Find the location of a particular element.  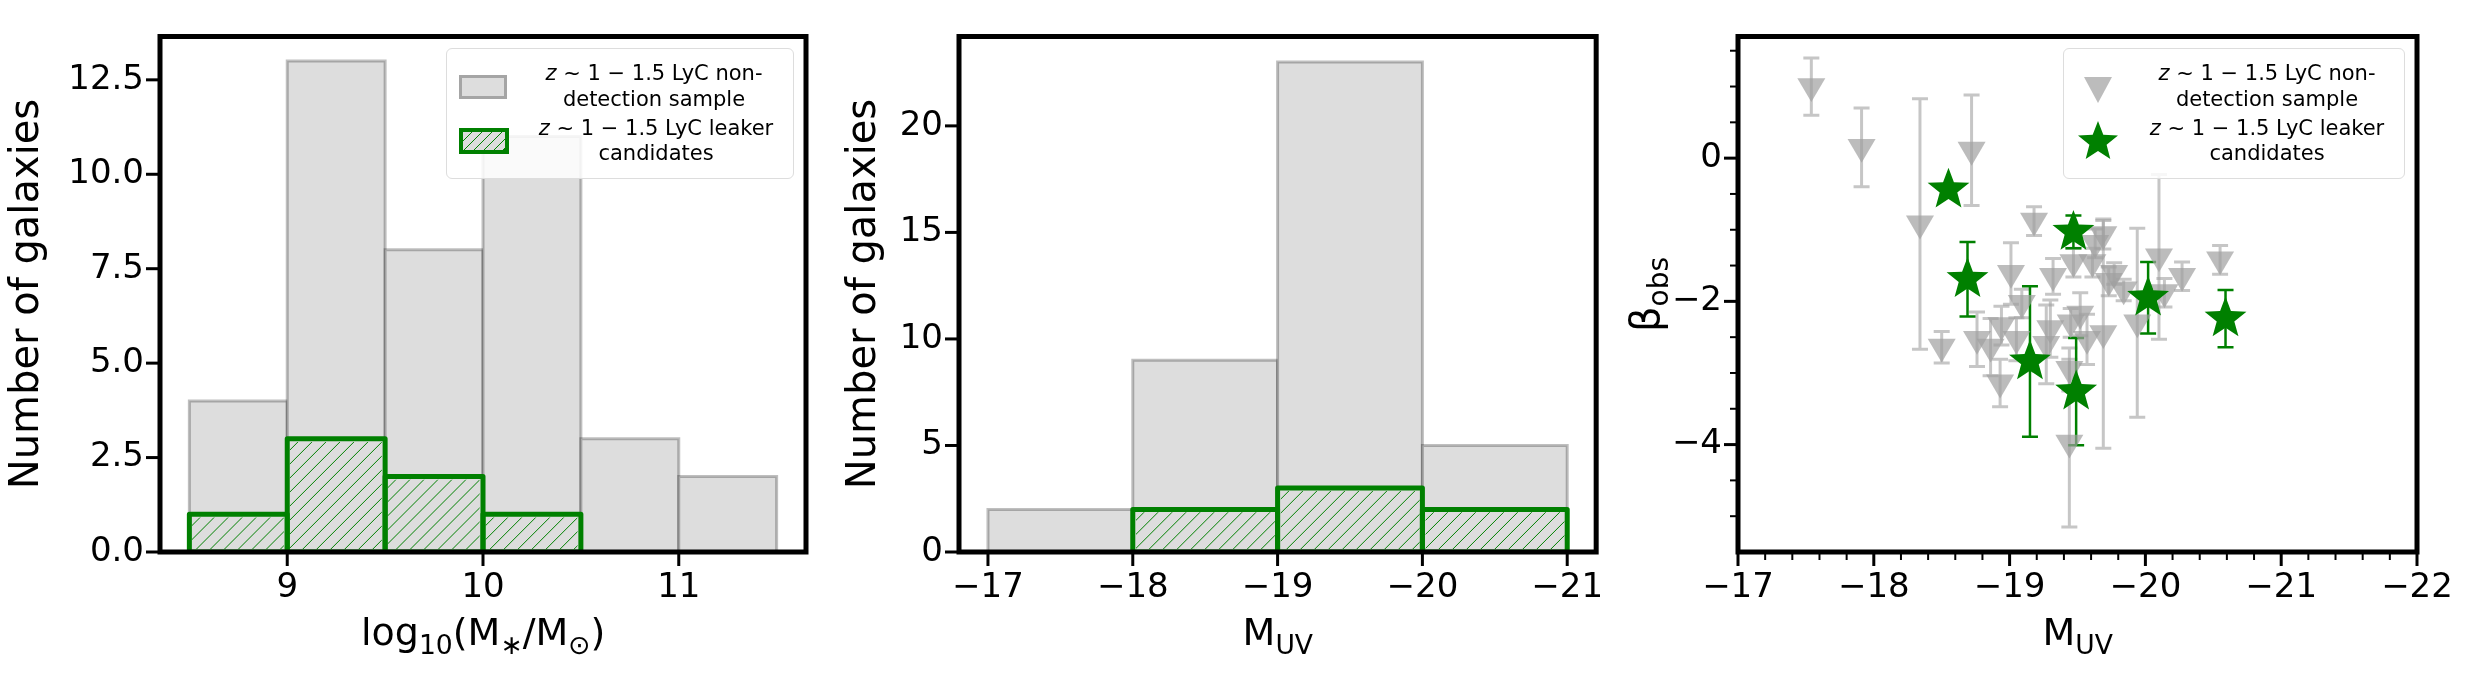

y-tick-label: 15 is located at coordinates (921, 229).